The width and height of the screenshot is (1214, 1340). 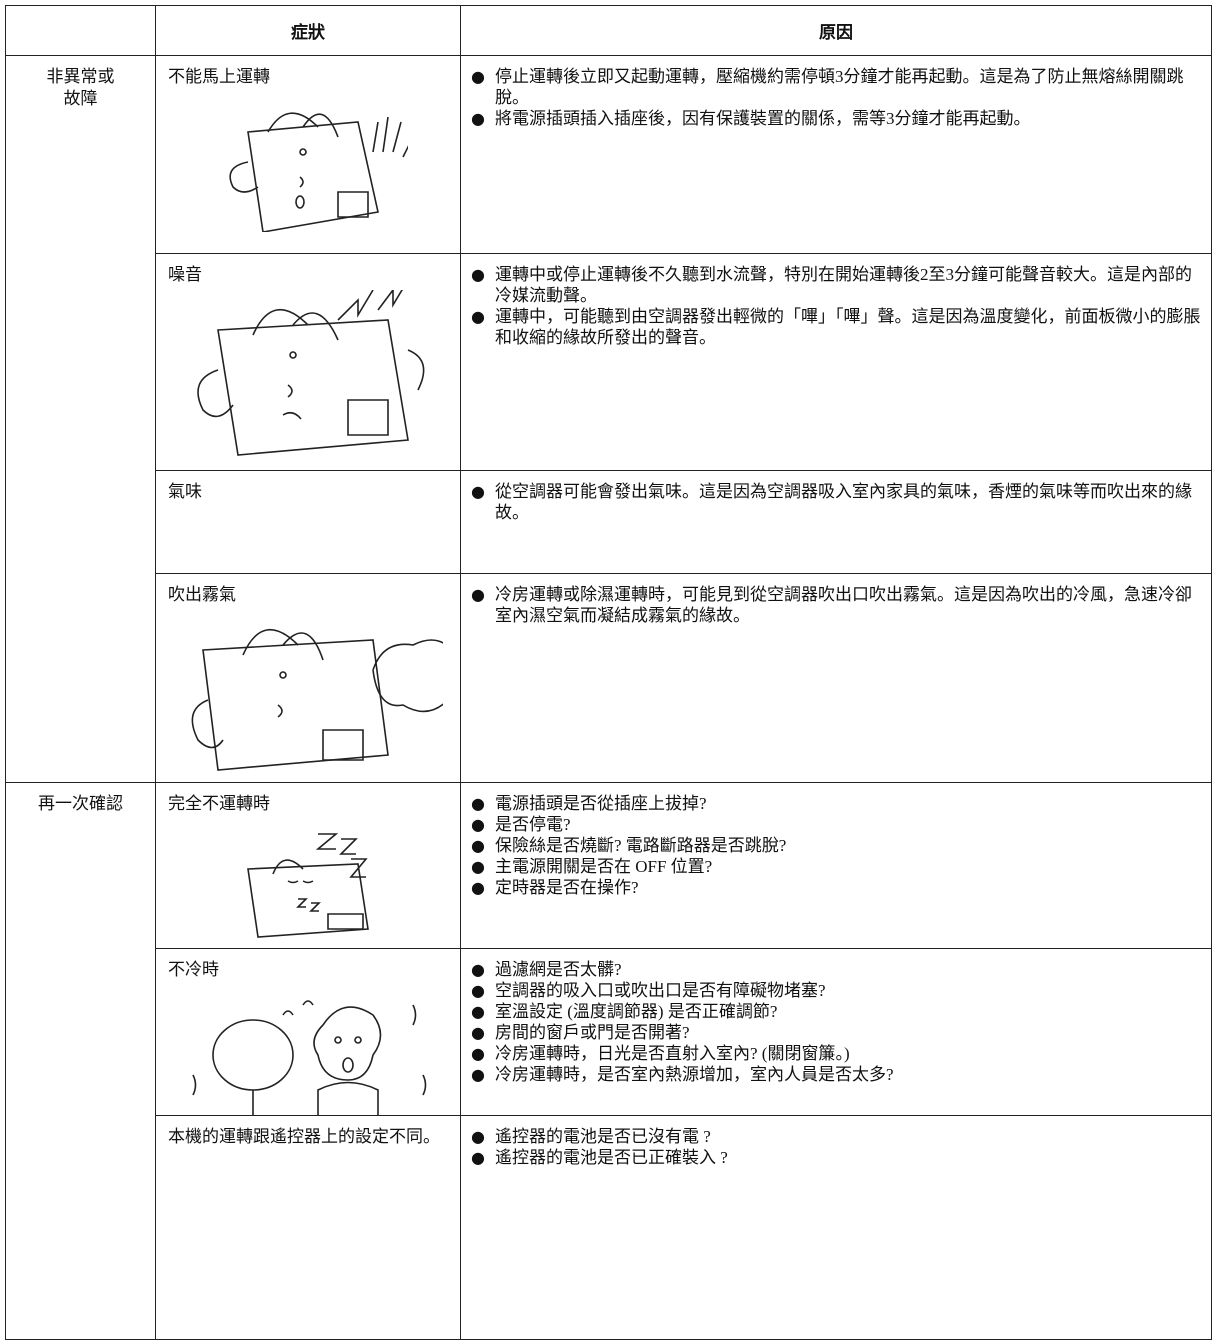 I want to click on cause: 主電源開關是否在 OFF 位置?, so click(x=836, y=866).